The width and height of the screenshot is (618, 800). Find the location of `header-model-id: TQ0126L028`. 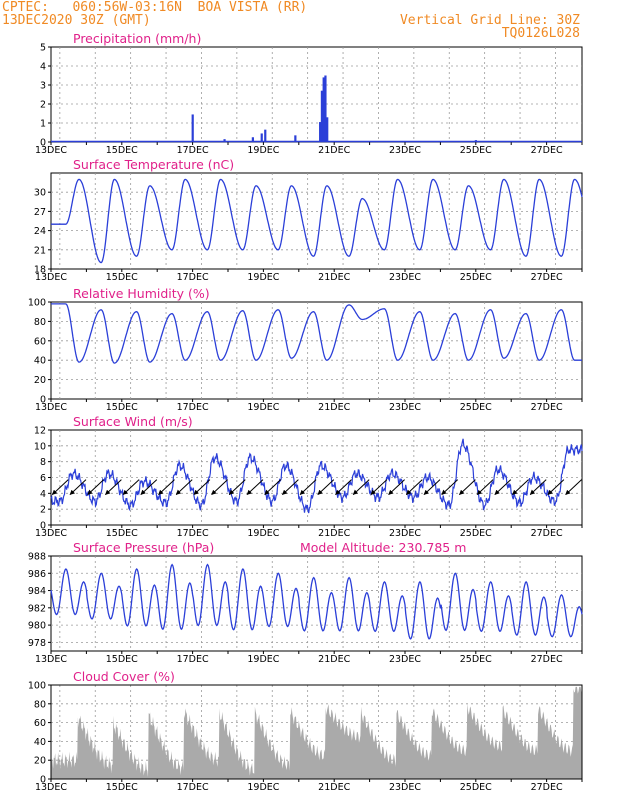

header-model-id: TQ0126L028 is located at coordinates (540, 33).